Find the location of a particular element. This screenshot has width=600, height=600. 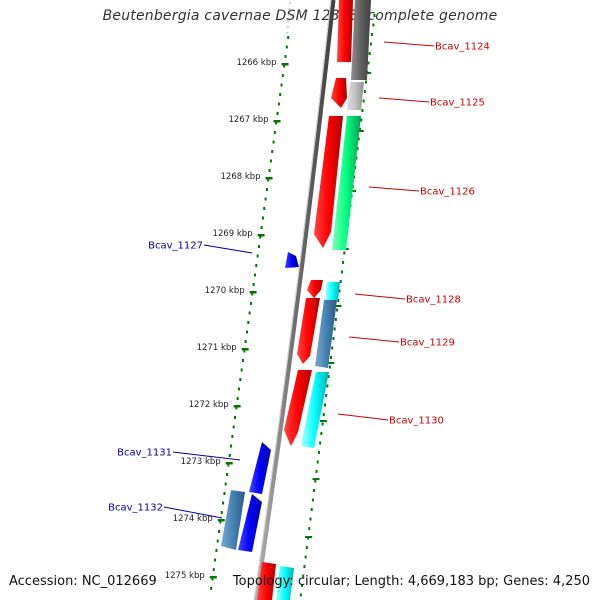

gene-bcav-1132-cds is located at coordinates (250, 523).